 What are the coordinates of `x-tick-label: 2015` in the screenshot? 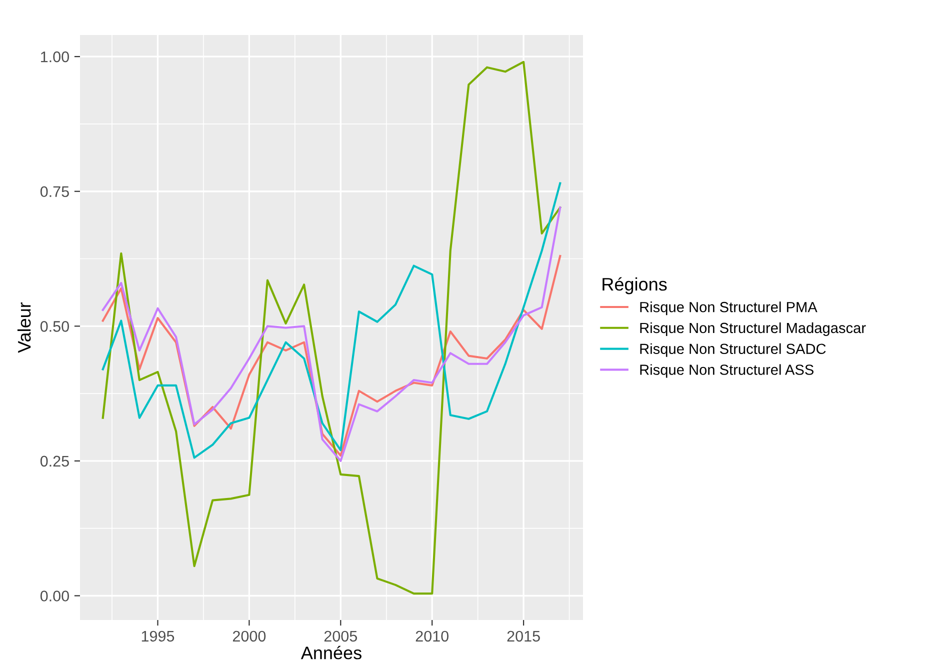 It's located at (523, 636).